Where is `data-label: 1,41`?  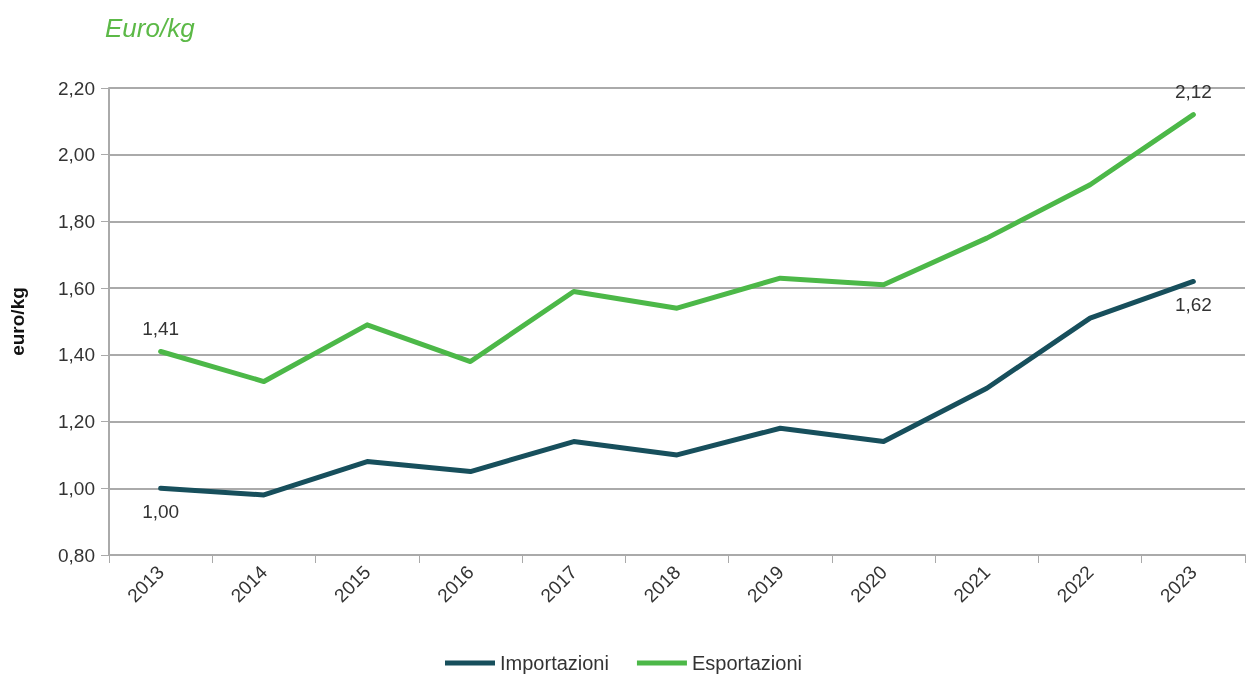
data-label: 1,41 is located at coordinates (161, 328).